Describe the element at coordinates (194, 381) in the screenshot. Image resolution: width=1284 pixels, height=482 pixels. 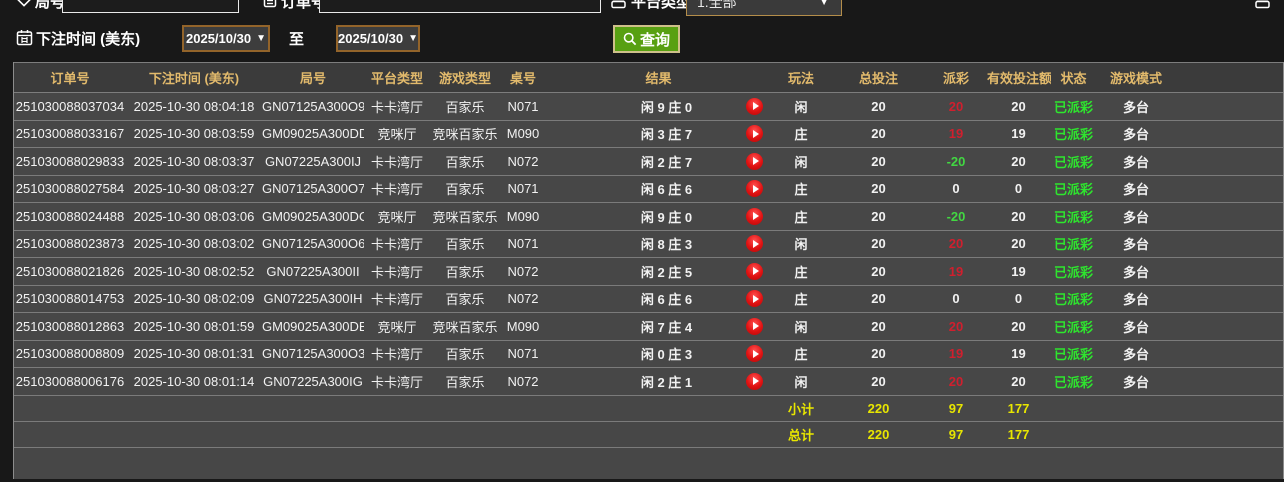
I see `cell-bet-time: 2025-10-30 08:01:14` at that location.